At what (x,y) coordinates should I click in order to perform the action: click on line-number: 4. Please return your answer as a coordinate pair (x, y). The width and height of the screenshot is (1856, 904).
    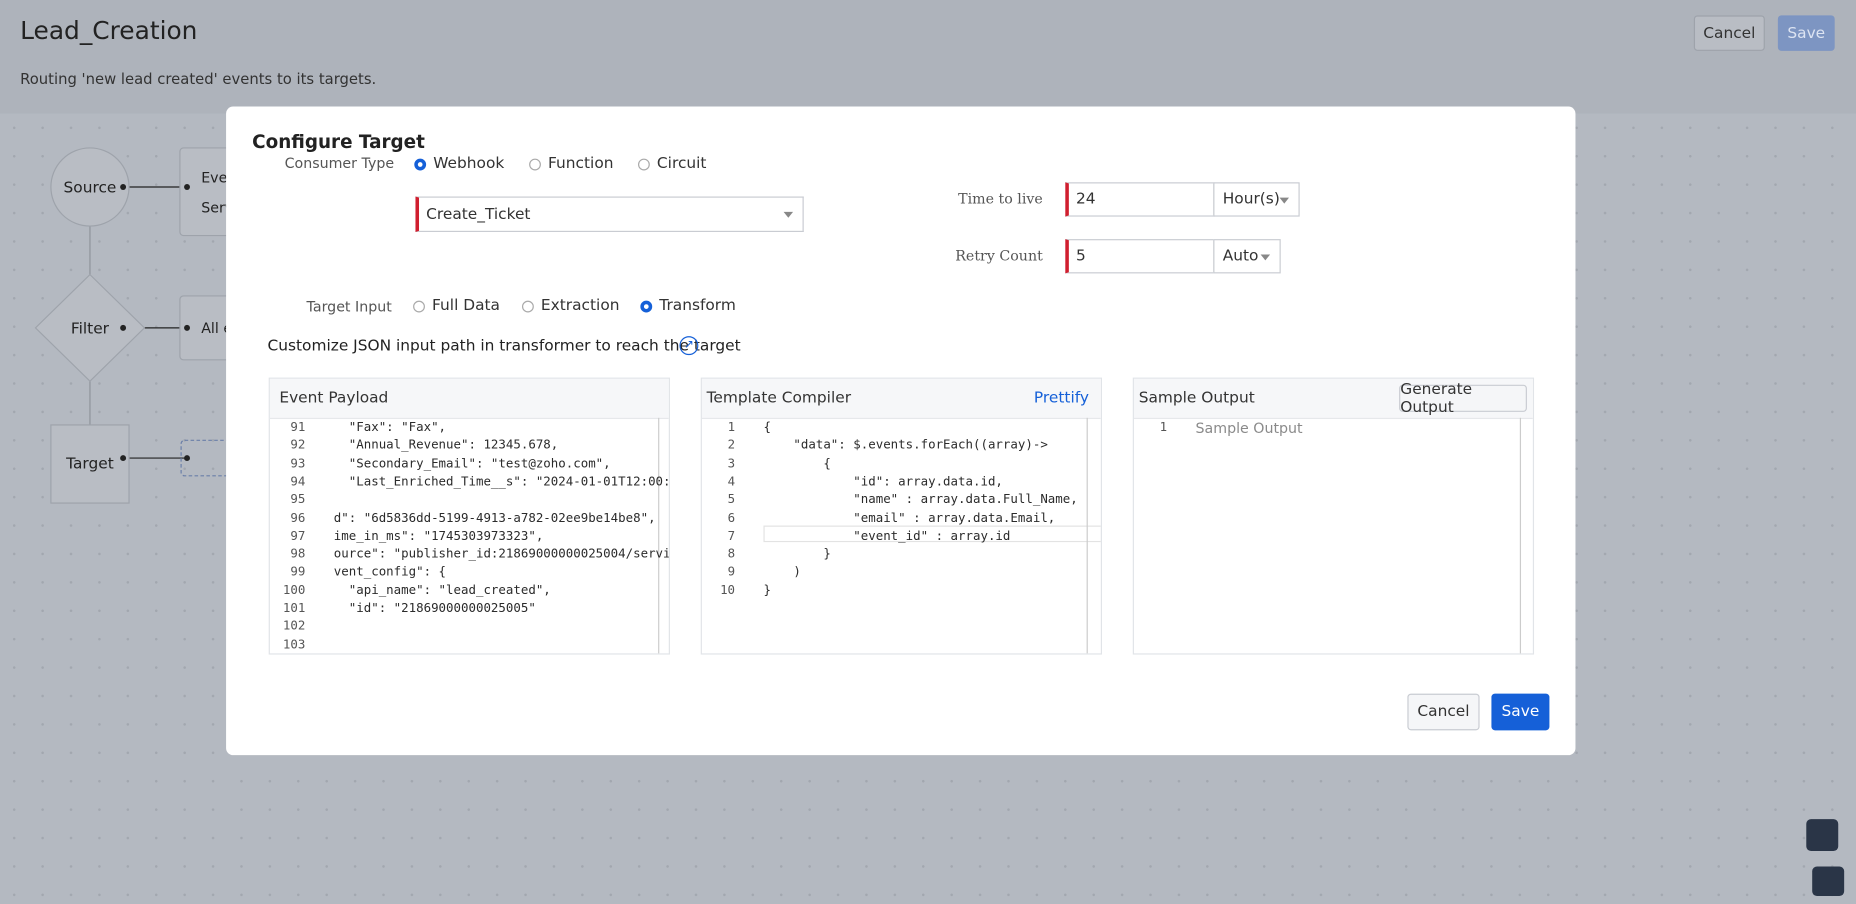
    Looking at the image, I should click on (731, 481).